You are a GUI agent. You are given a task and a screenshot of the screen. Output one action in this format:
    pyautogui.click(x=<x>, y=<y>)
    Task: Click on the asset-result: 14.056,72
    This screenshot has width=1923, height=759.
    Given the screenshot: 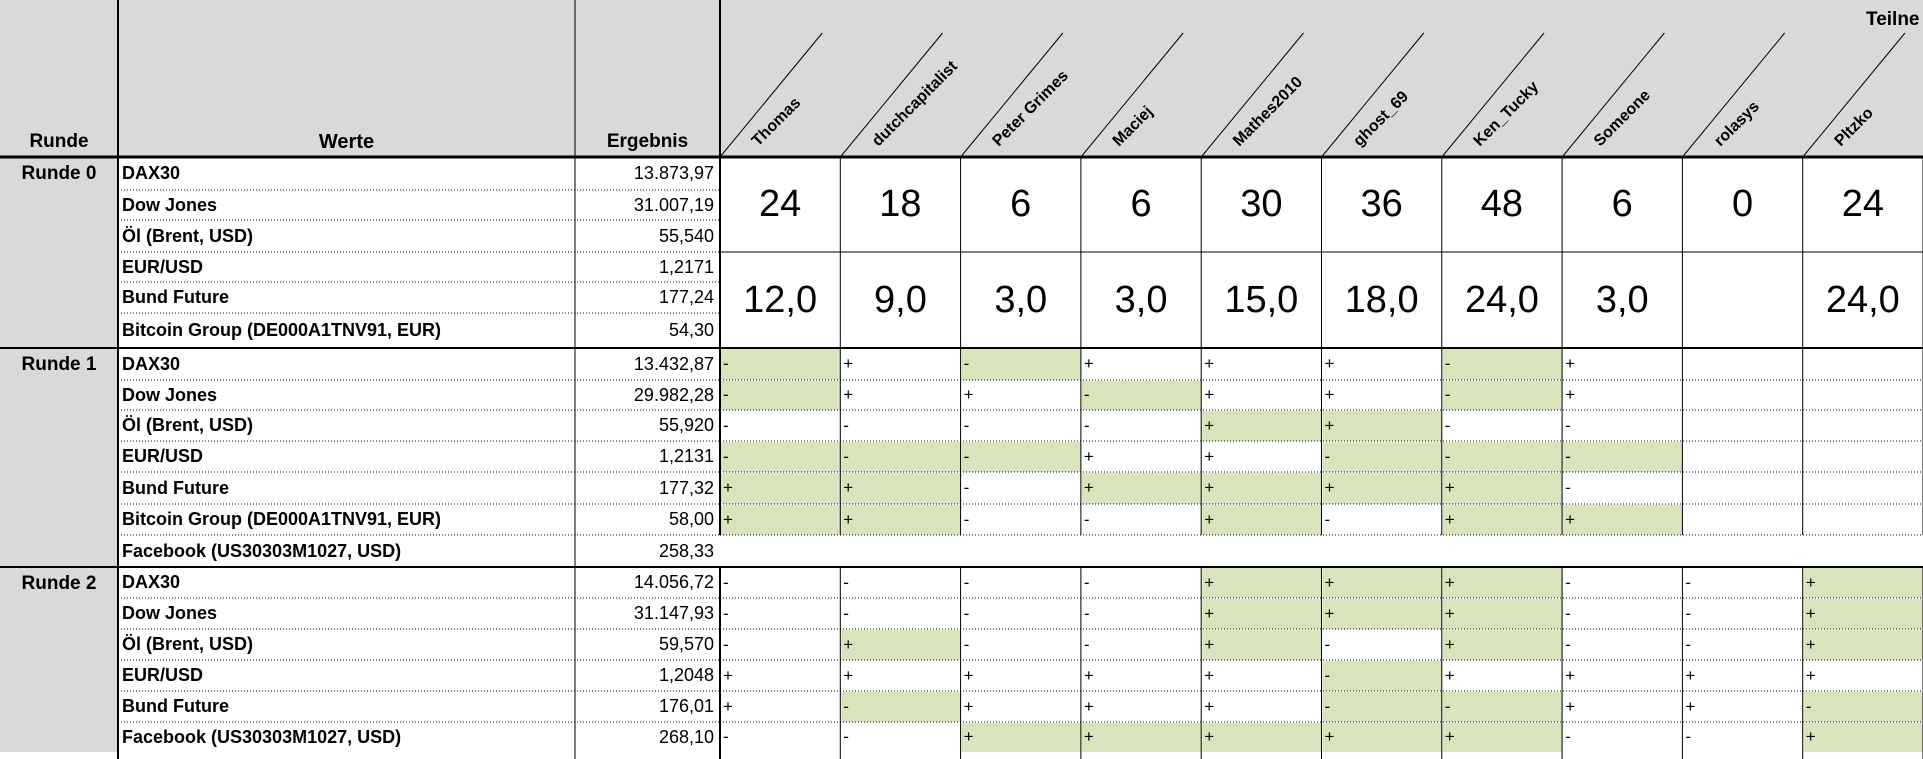 What is the action you would take?
    pyautogui.click(x=673, y=582)
    